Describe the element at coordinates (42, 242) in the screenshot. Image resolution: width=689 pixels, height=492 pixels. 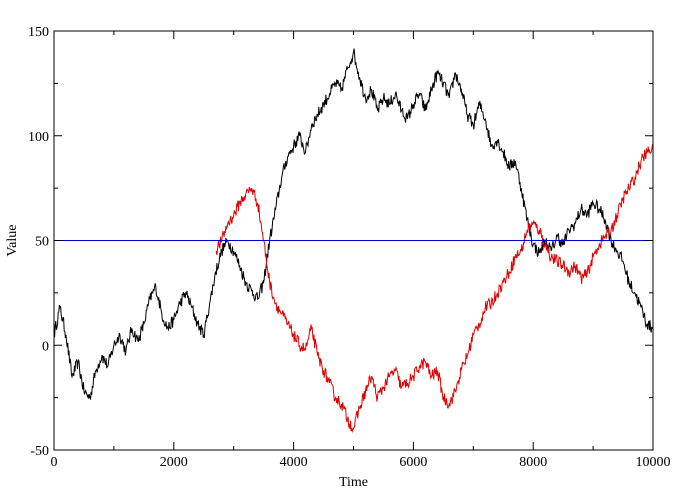
I see `y-tick-label: 50` at that location.